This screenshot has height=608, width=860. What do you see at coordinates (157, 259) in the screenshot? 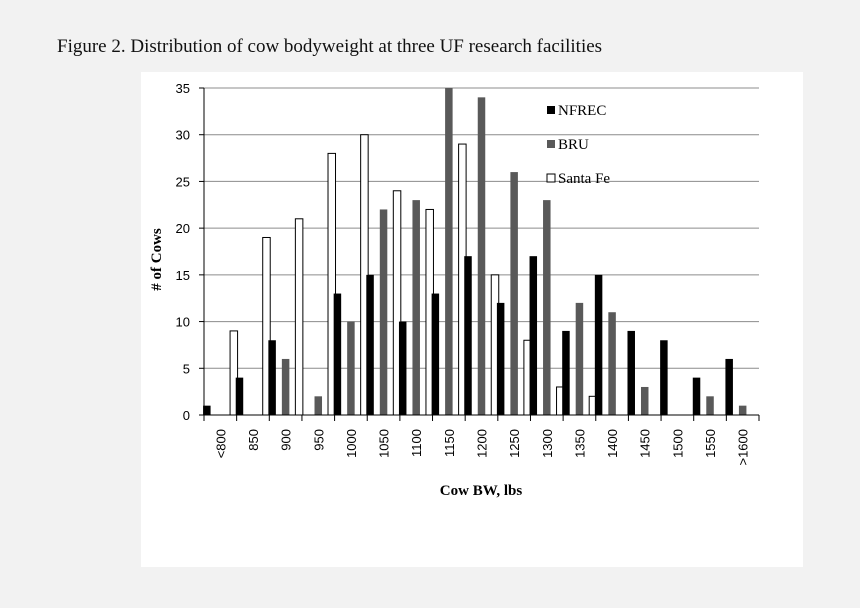
I see `y-axis-title: # of Cows` at bounding box center [157, 259].